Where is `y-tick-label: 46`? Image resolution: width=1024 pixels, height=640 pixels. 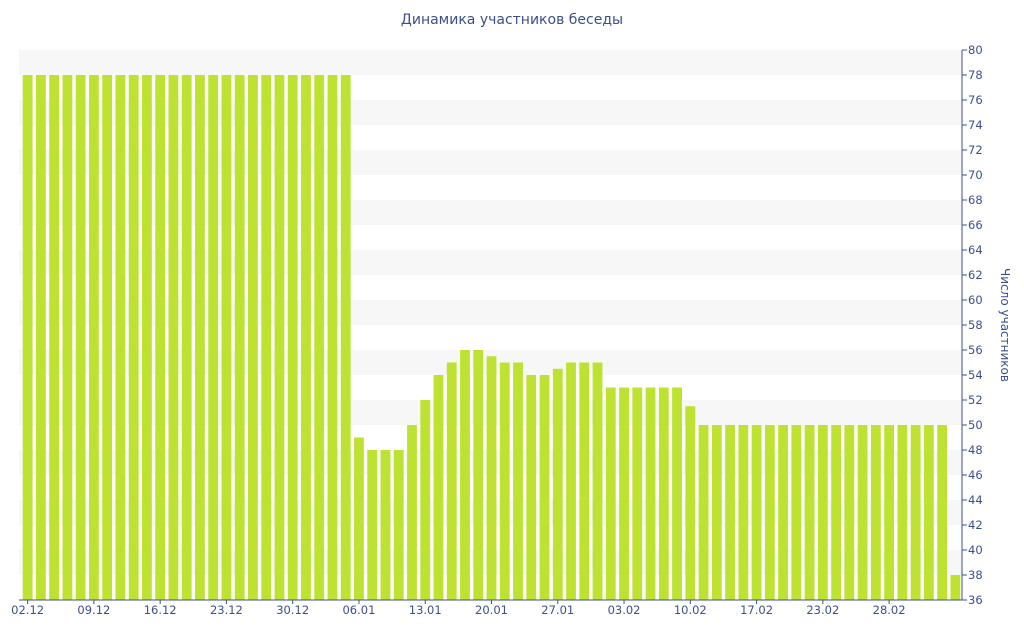
y-tick-label: 46 is located at coordinates (975, 475).